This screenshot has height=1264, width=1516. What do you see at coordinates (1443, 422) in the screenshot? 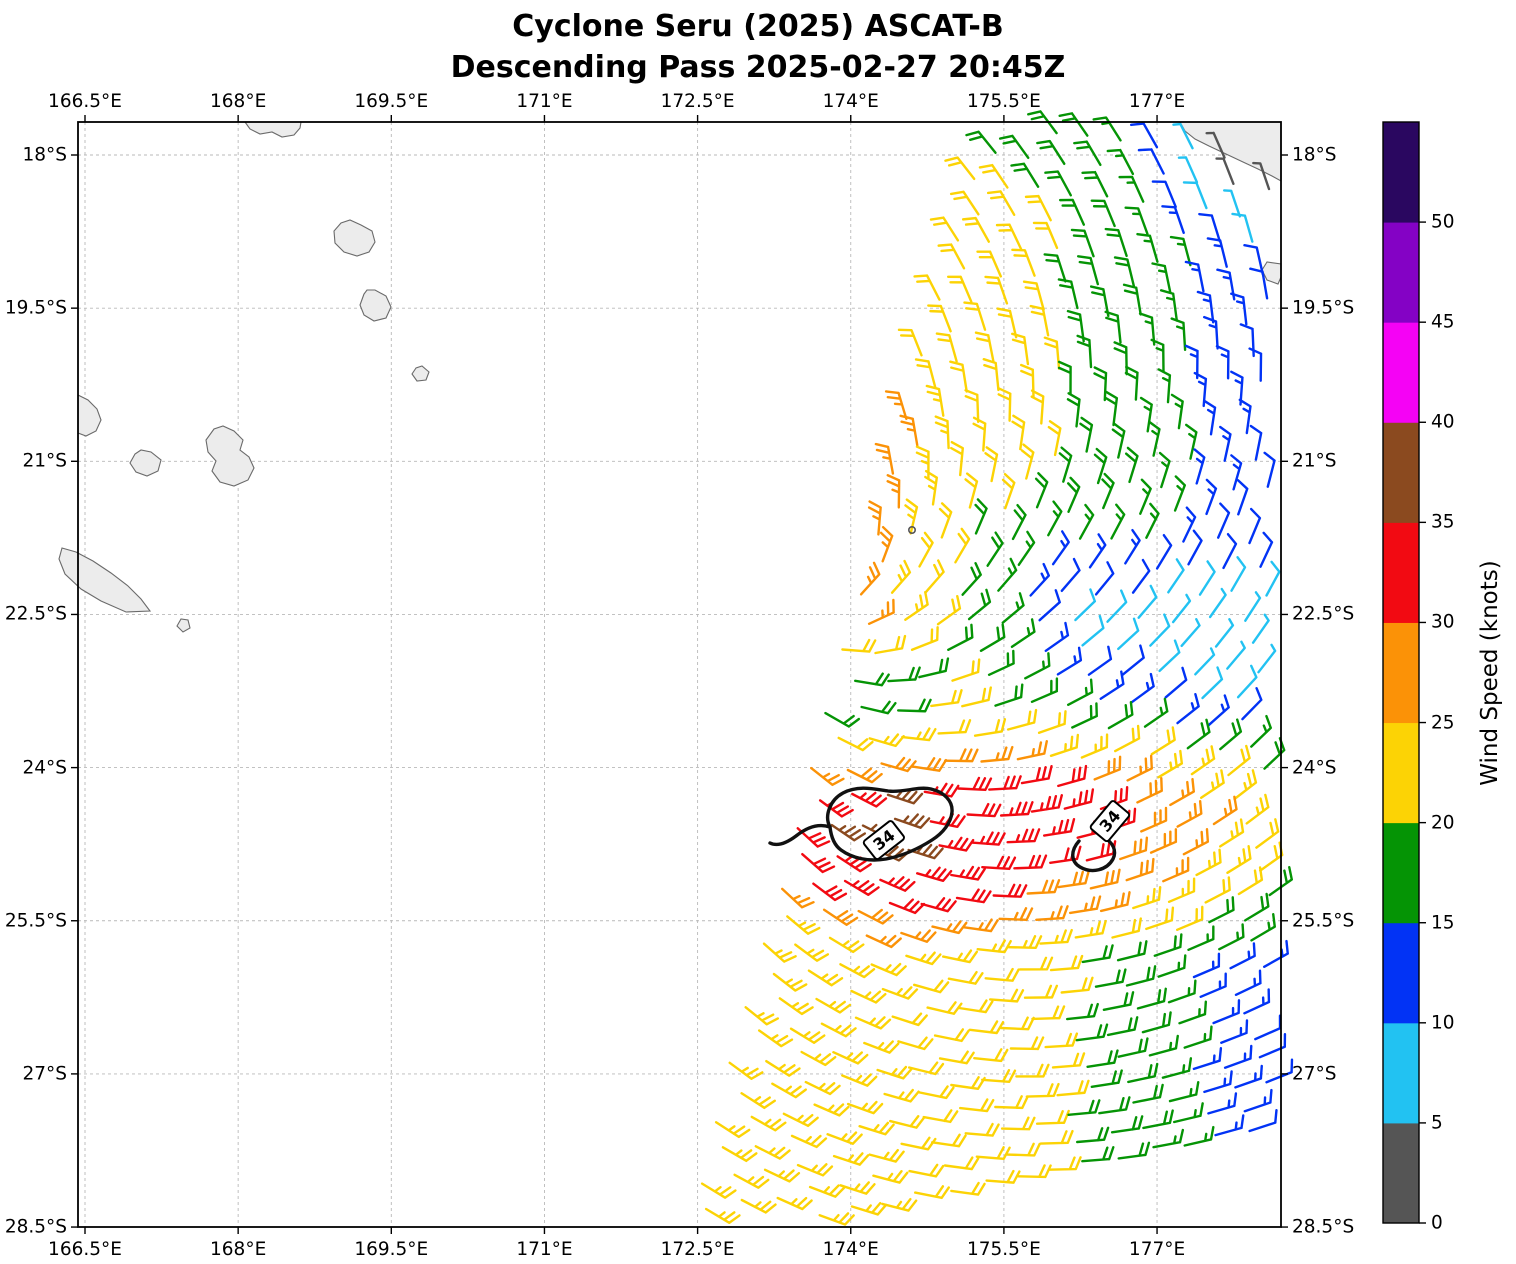
I see `colorbar-tick-label: 40` at bounding box center [1443, 422].